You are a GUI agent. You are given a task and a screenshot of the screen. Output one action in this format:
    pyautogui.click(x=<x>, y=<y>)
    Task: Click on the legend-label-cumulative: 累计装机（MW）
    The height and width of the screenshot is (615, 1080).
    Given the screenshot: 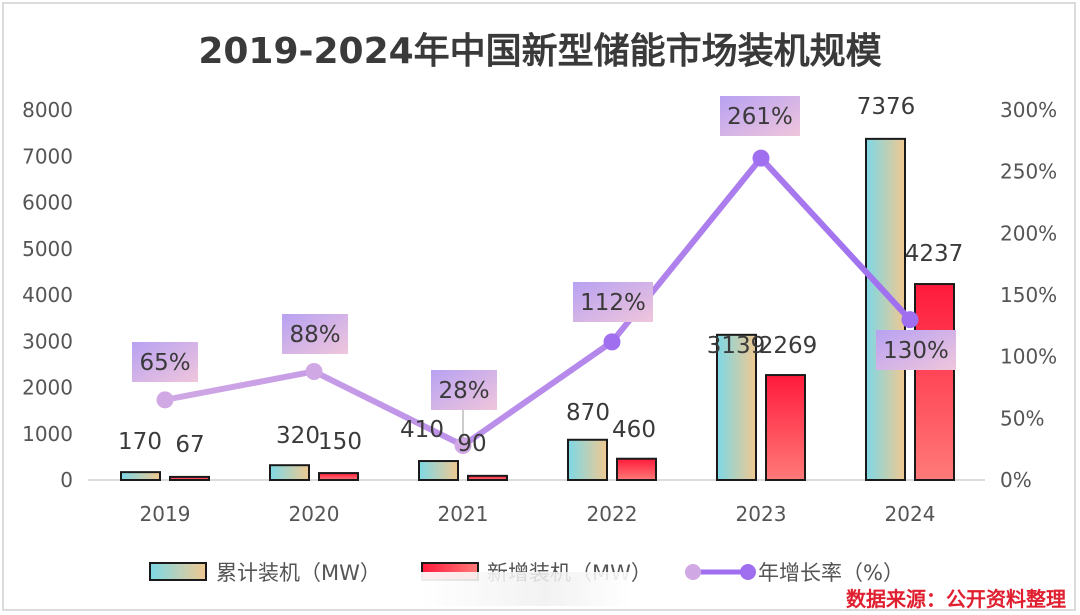 What is the action you would take?
    pyautogui.click(x=298, y=573)
    